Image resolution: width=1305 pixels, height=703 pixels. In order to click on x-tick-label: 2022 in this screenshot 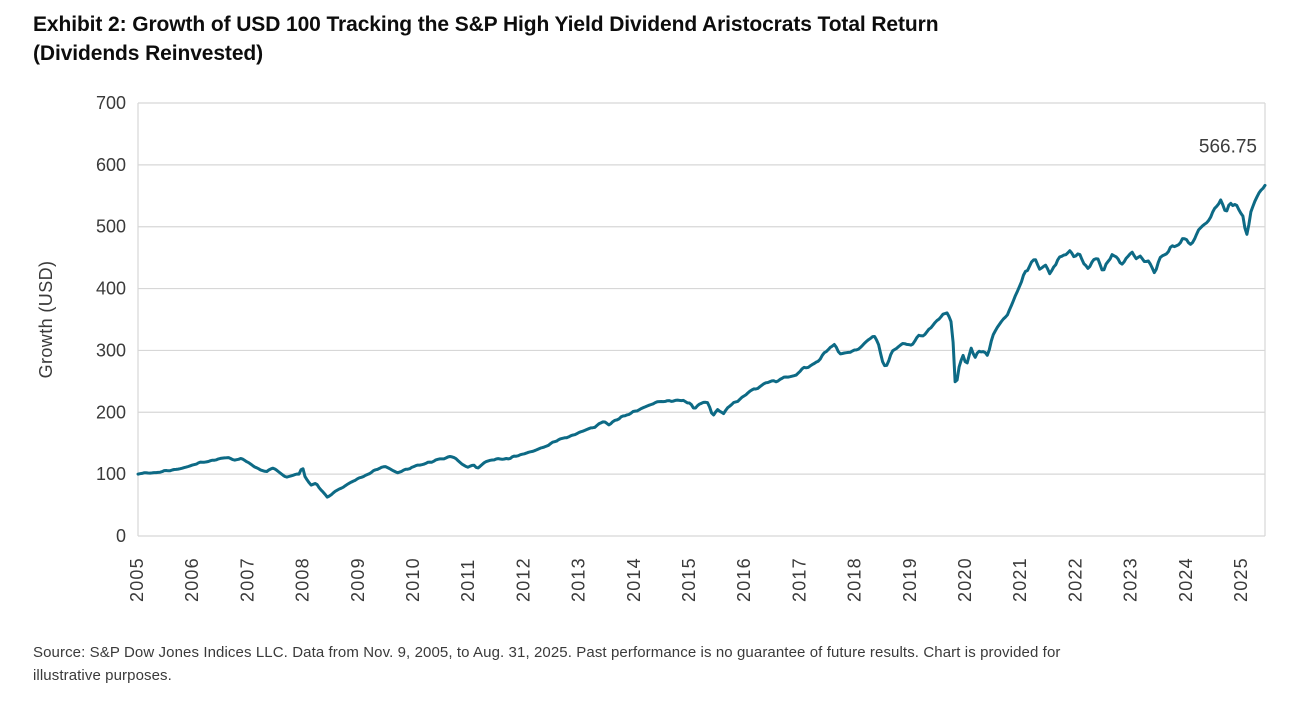, I will do `click(1075, 579)`.